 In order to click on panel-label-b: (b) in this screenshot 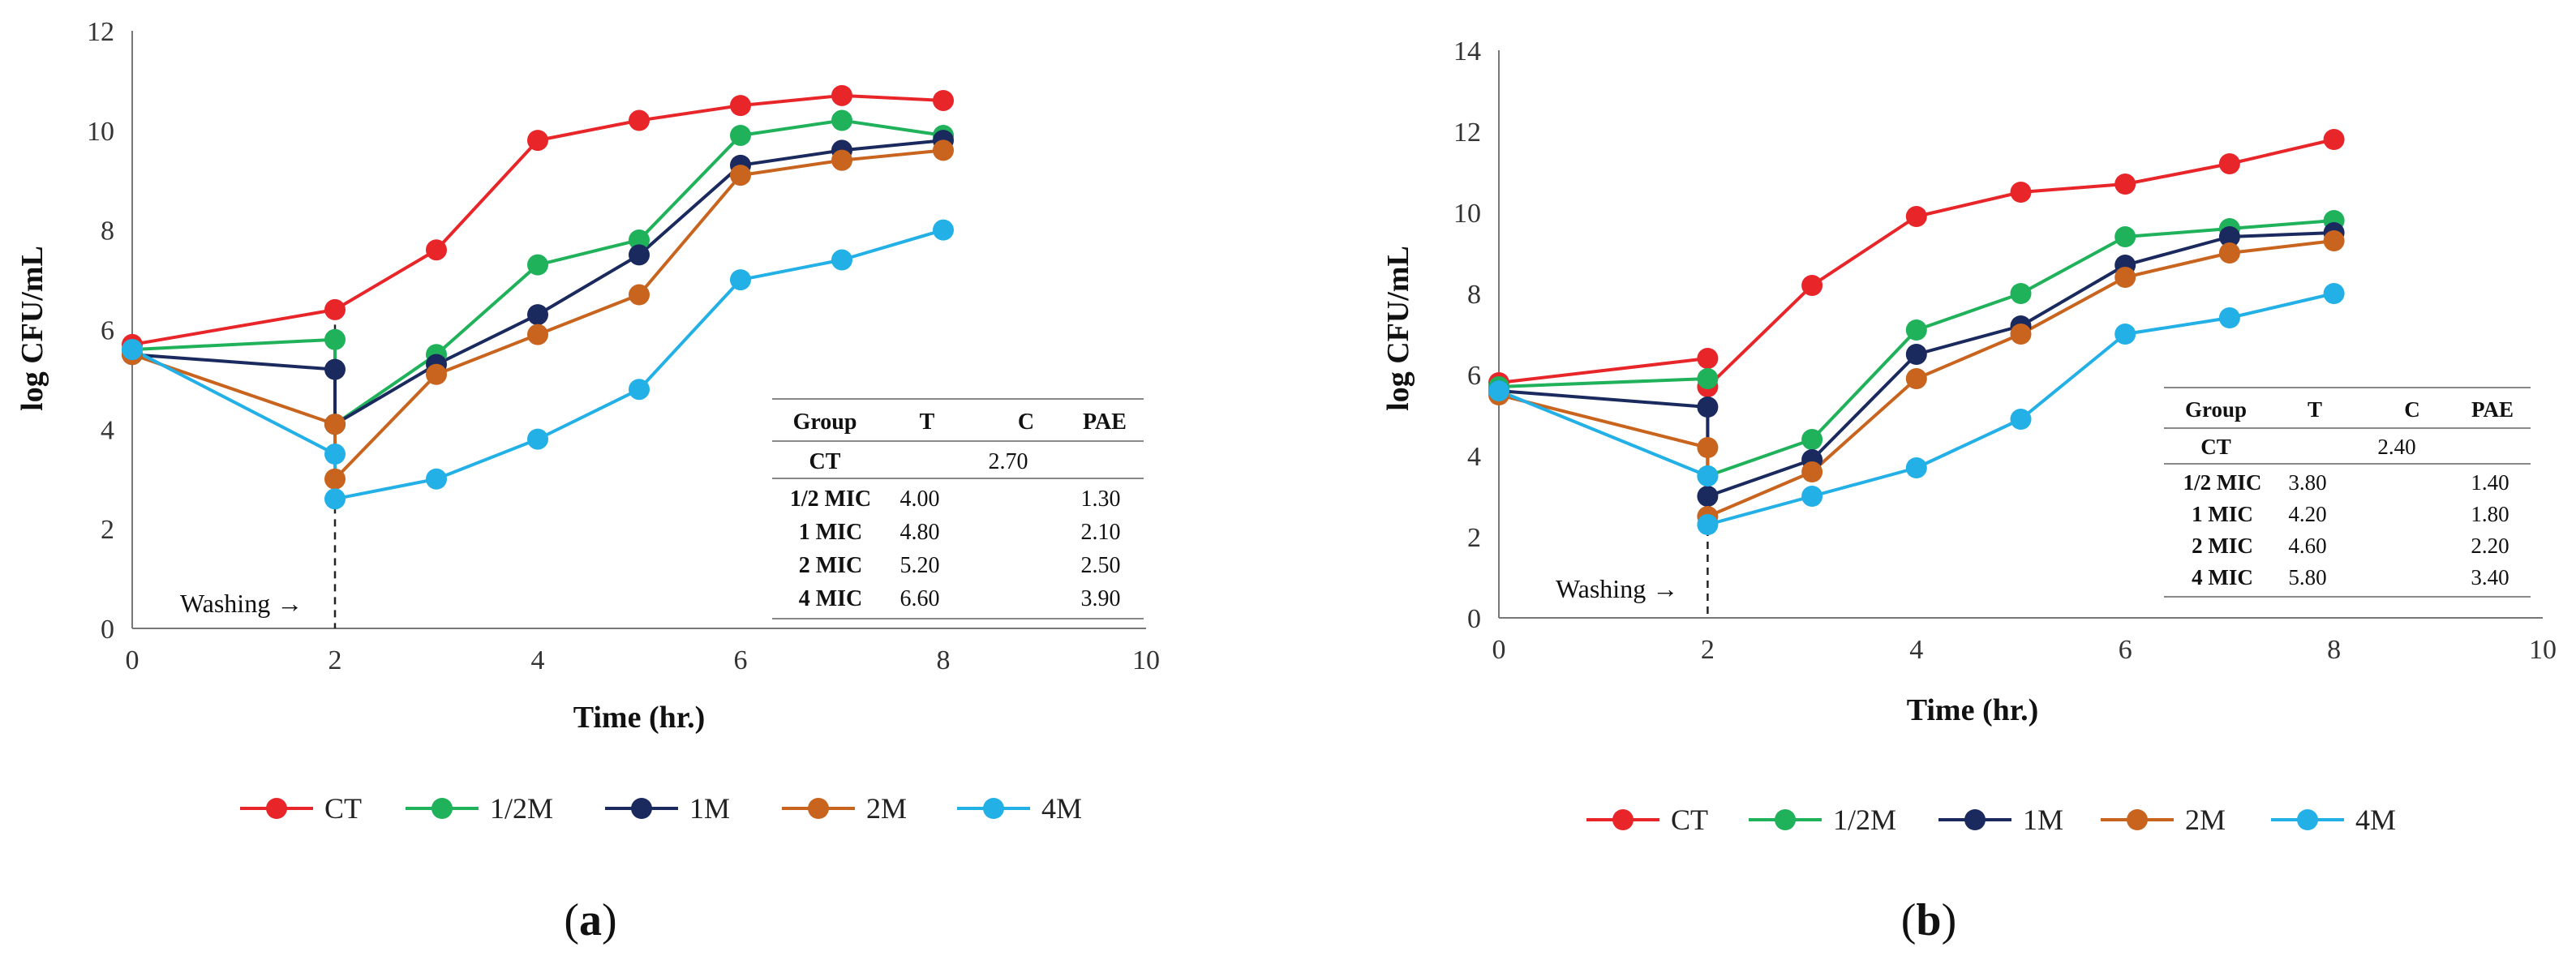, I will do `click(1929, 920)`.